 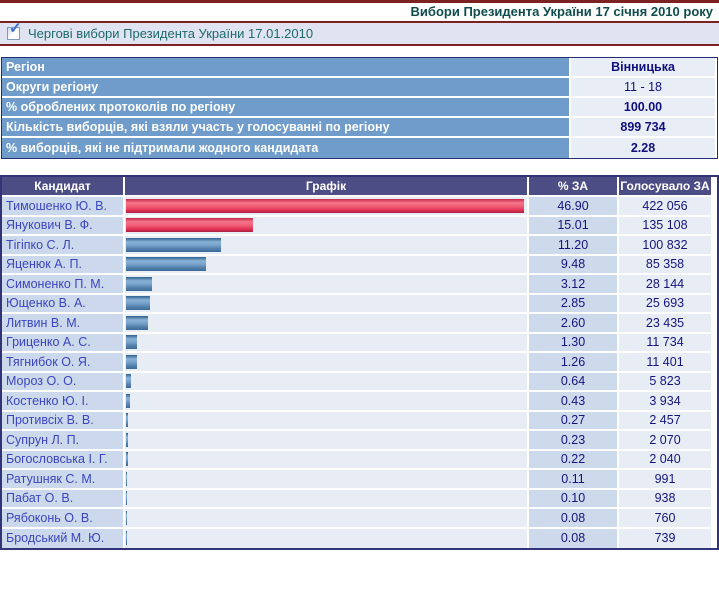 What do you see at coordinates (359, 1) in the screenshot?
I see `top-divider` at bounding box center [359, 1].